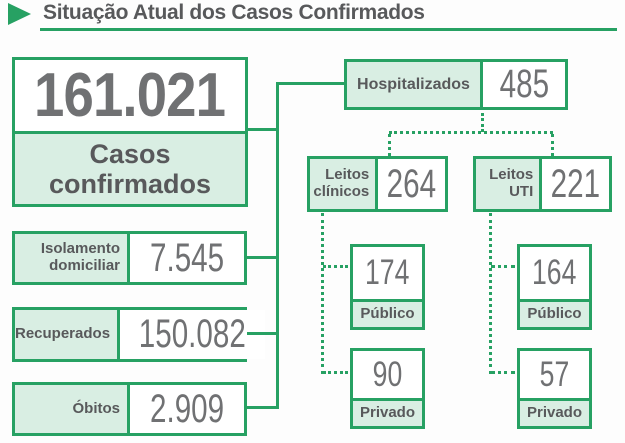 This screenshot has width=625, height=443. Describe the element at coordinates (72, 409) in the screenshot. I see `obitos-label: Óbitos` at that location.